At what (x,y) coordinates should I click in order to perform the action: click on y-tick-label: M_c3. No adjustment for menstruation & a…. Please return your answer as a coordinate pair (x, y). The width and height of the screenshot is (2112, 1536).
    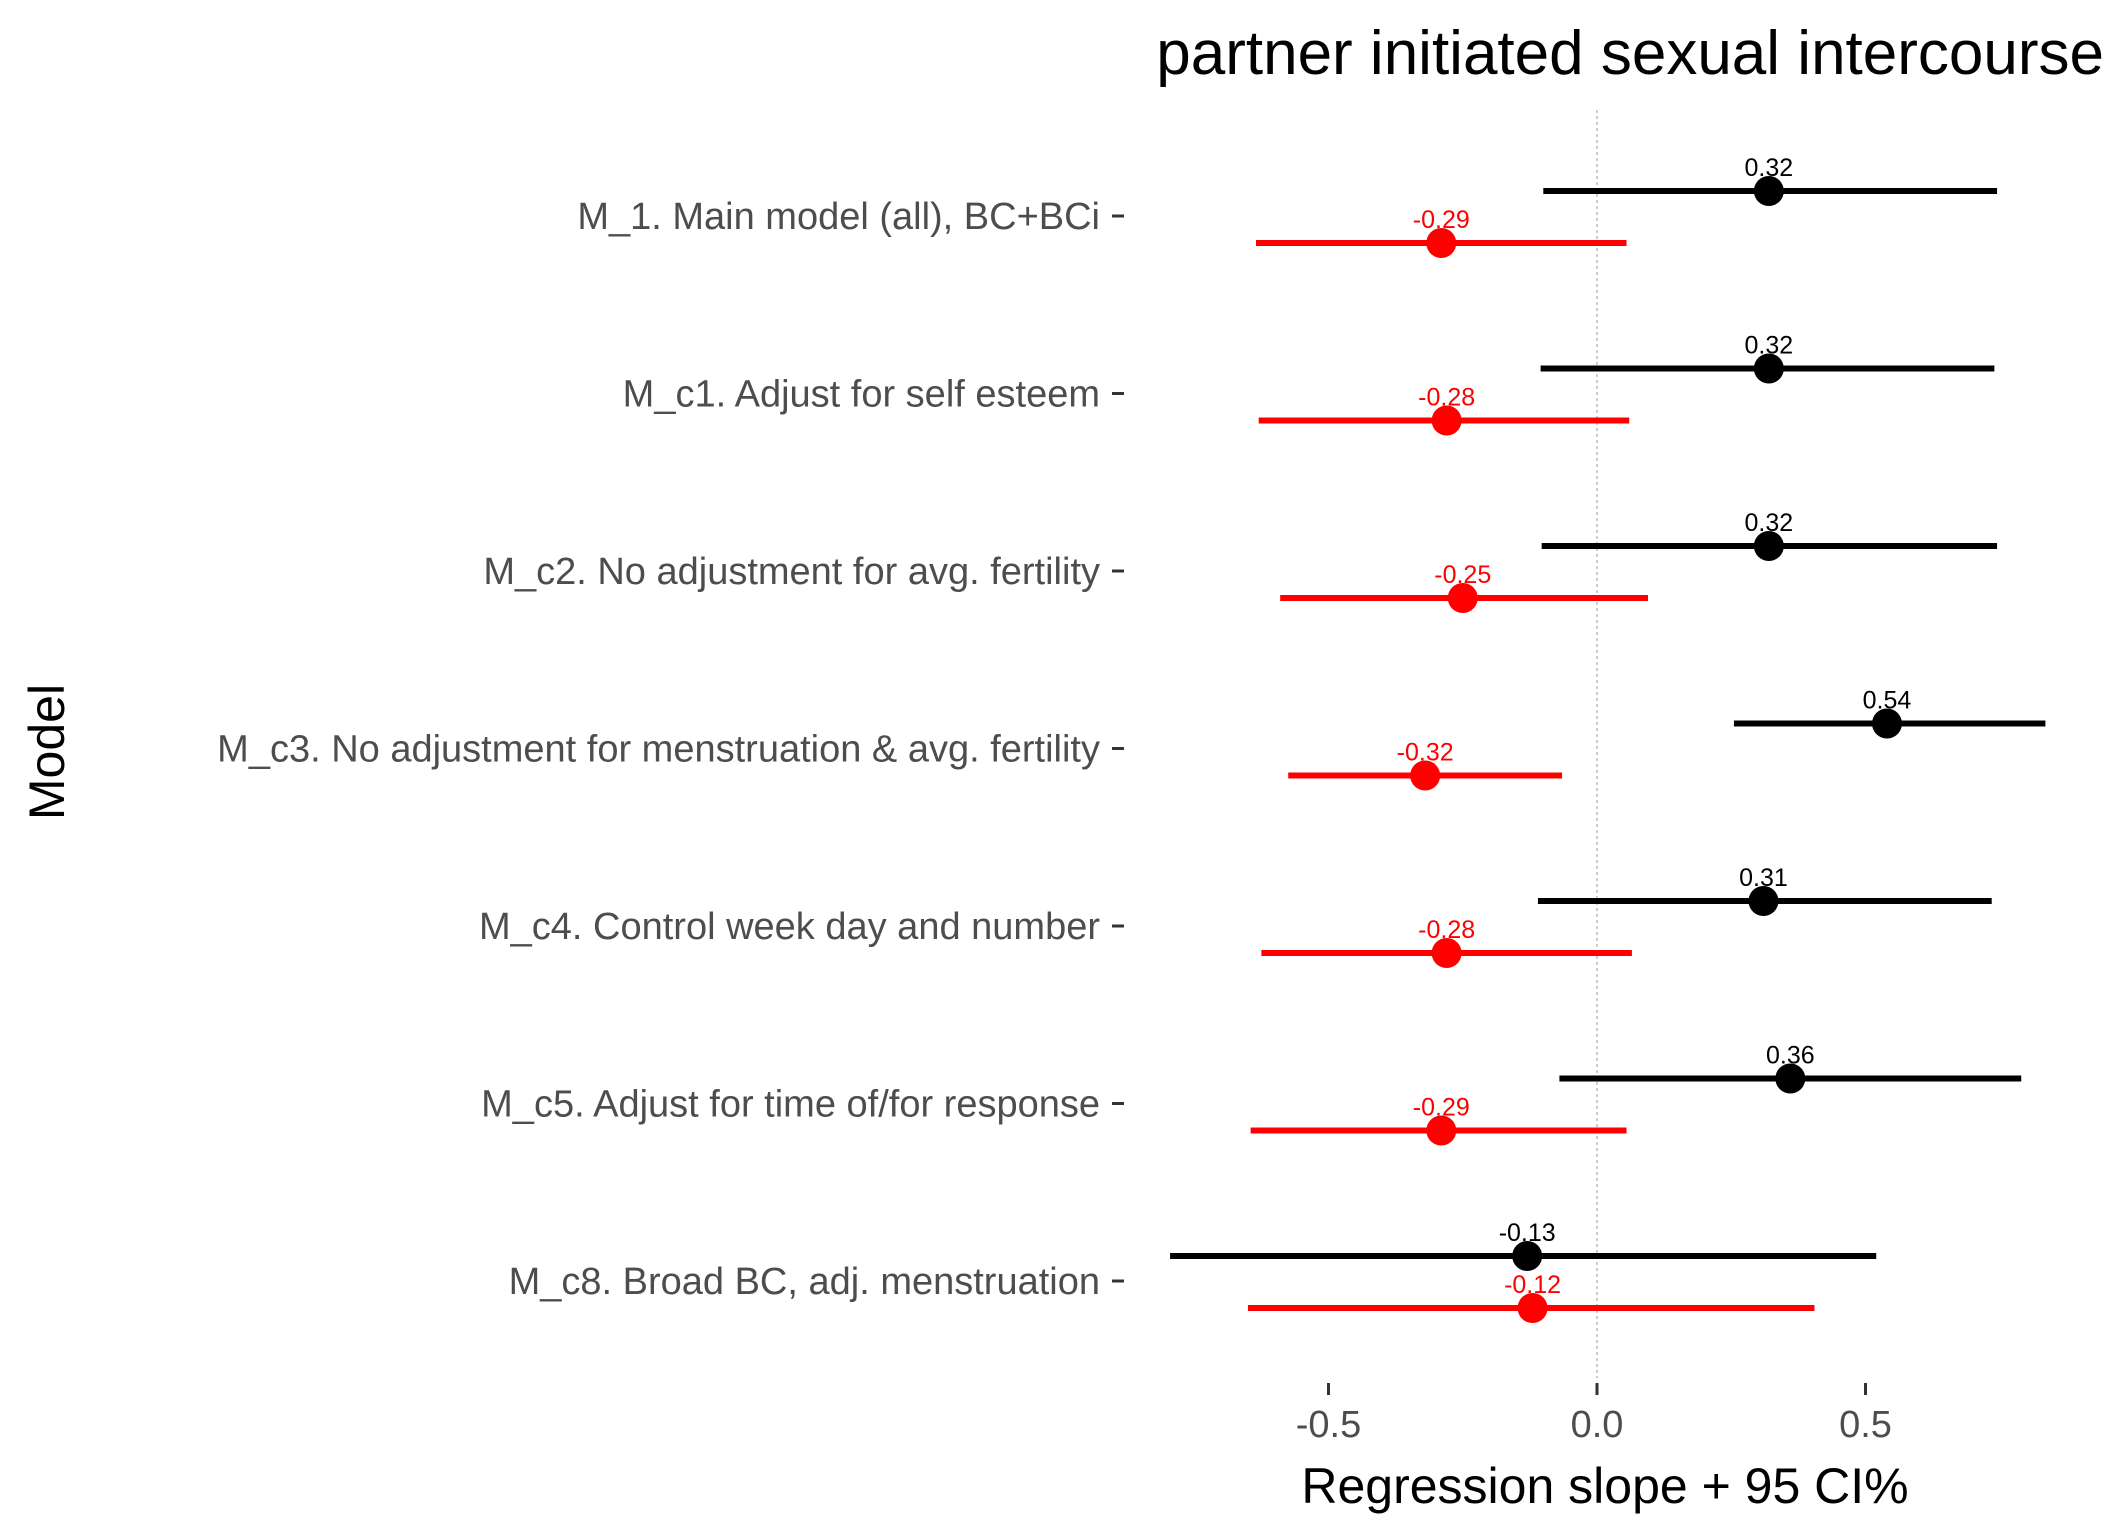
    Looking at the image, I should click on (658, 750).